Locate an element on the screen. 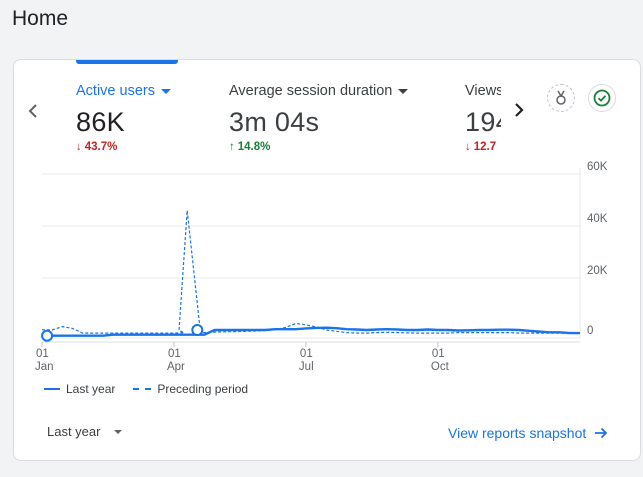 The image size is (643, 477). page-title: Home is located at coordinates (40, 18).